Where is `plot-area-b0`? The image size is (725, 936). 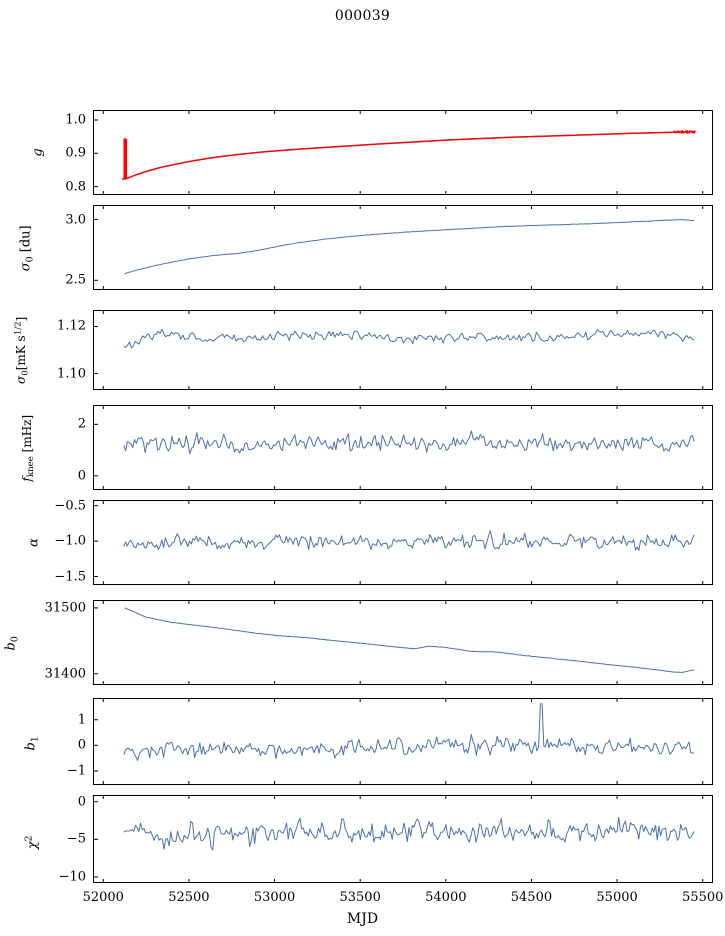
plot-area-b0 is located at coordinates (403, 642).